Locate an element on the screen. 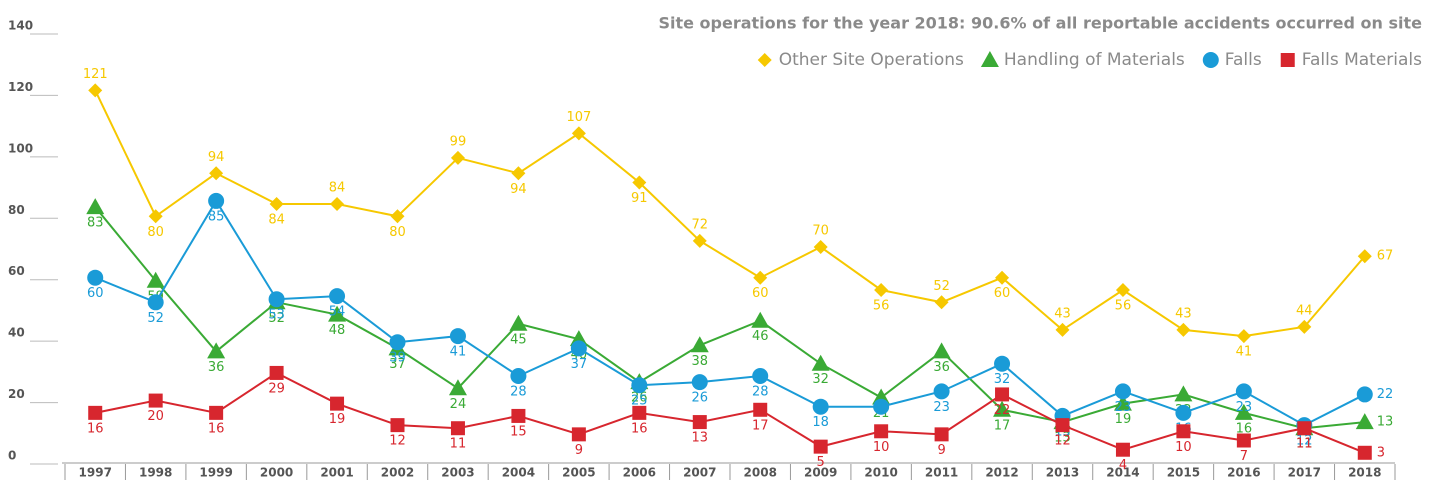 The width and height of the screenshot is (1430, 482). data-label: 121 is located at coordinates (95, 74).